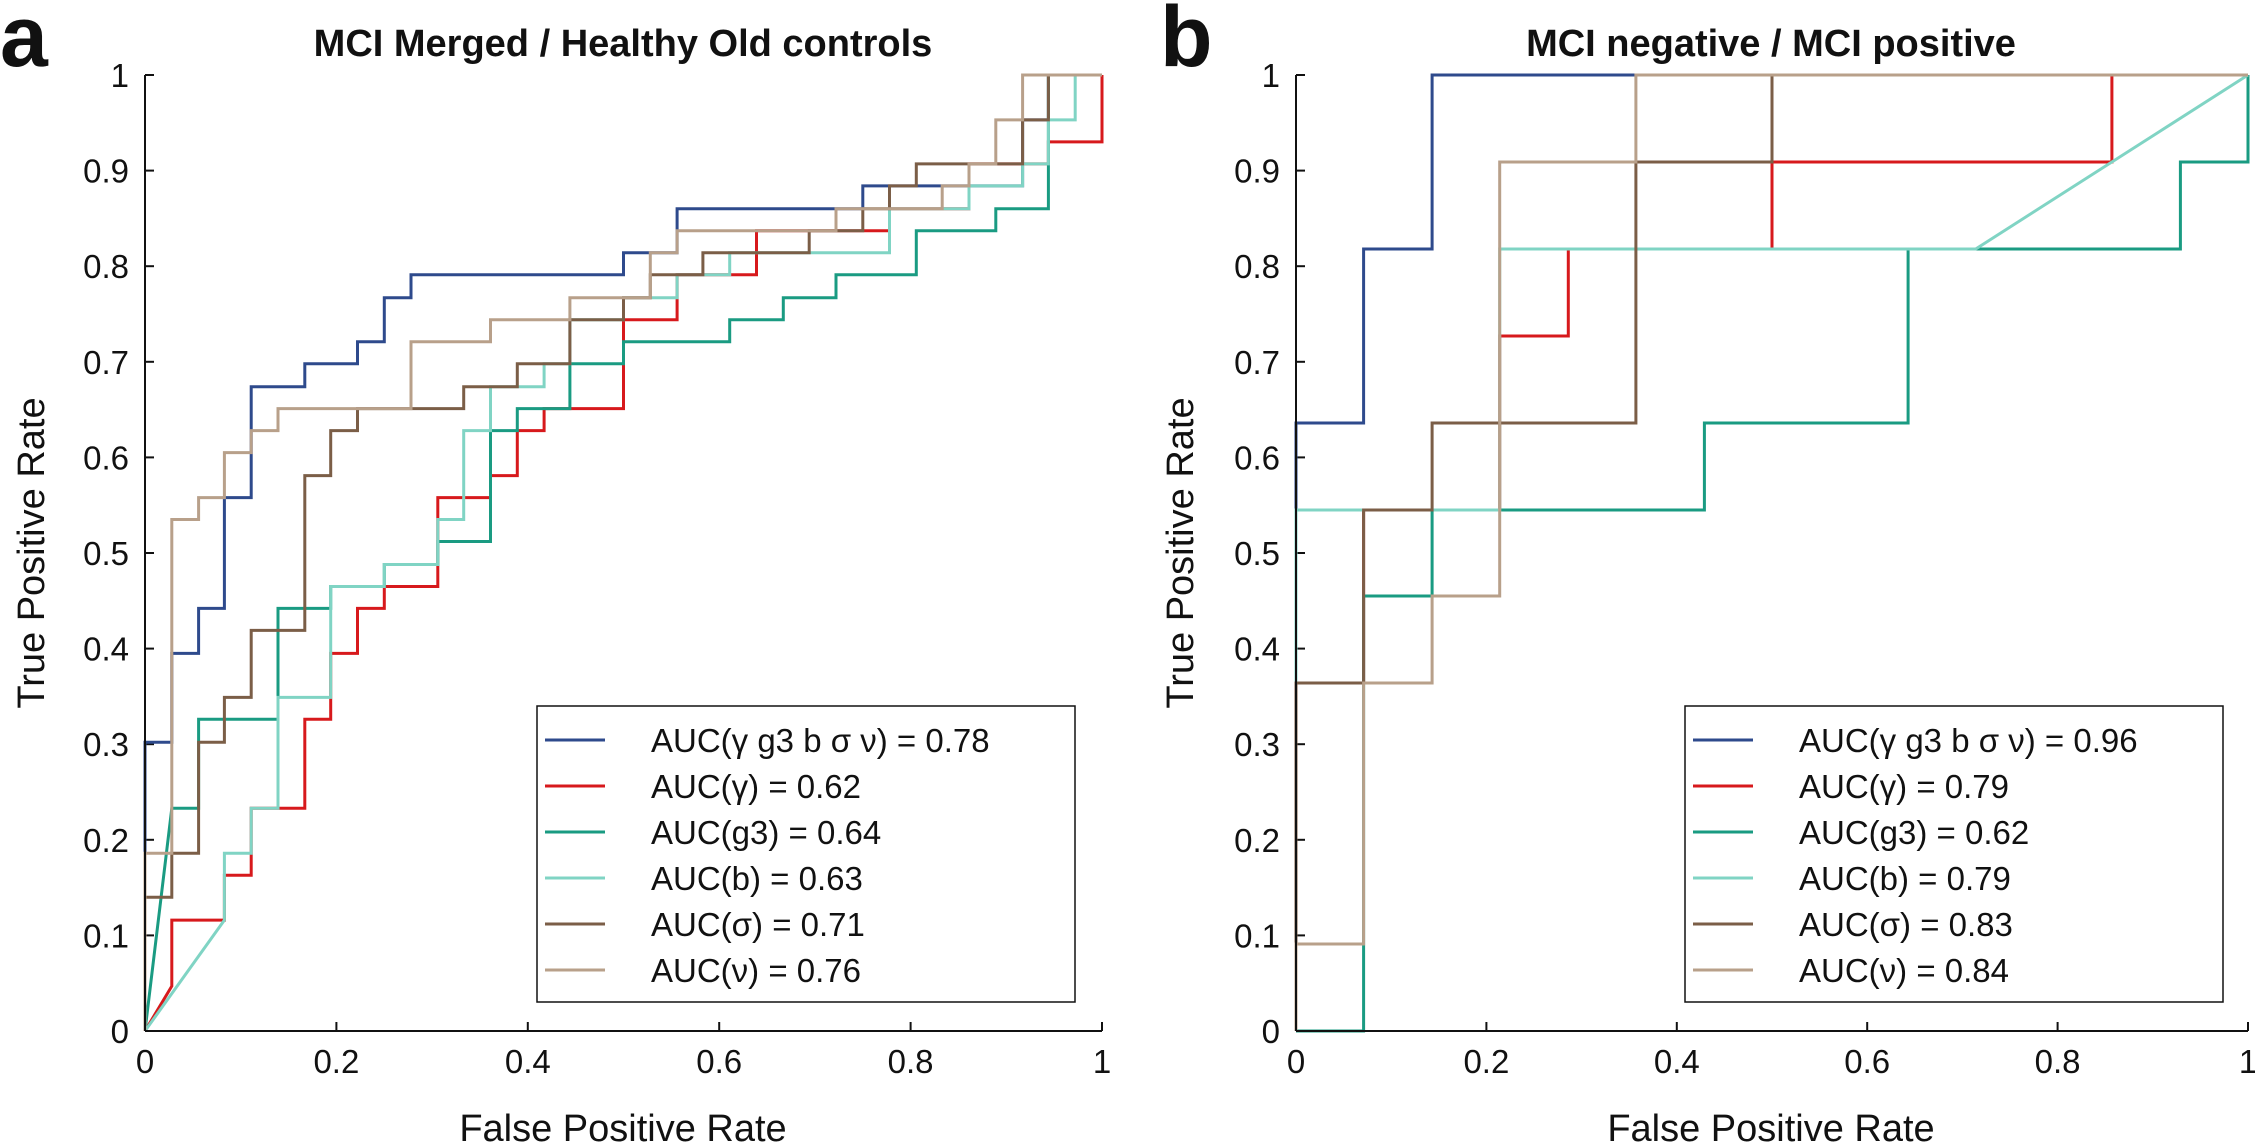 The width and height of the screenshot is (2255, 1148). Describe the element at coordinates (1914, 832) in the screenshot. I see `legend-entry: AUC(g3) = 0.62` at that location.